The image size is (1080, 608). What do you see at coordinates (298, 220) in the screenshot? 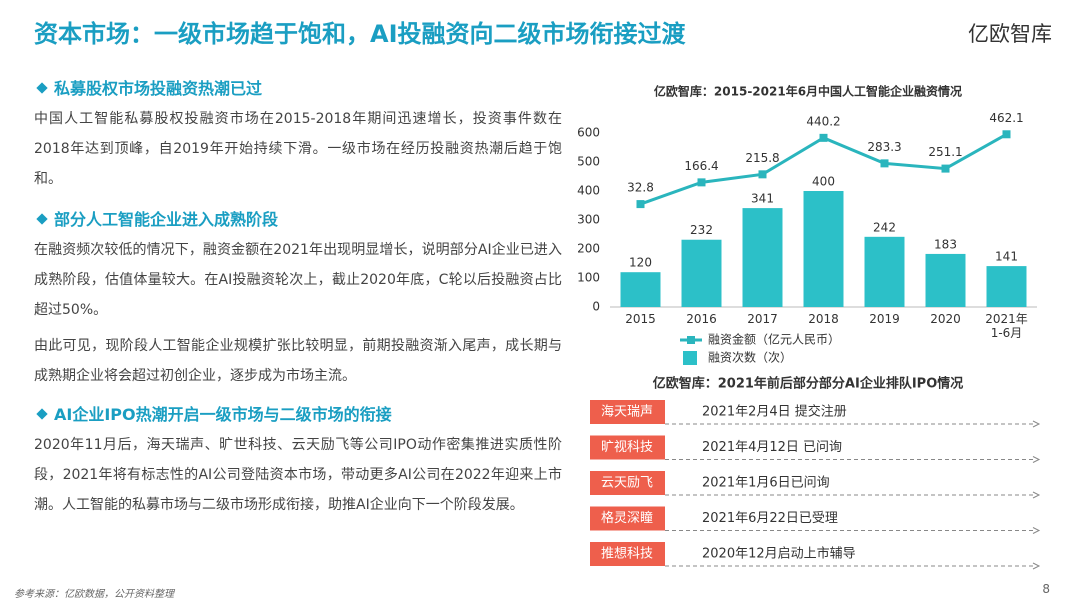
I see `heading: 部分人工智能企业进入成熟阶段` at bounding box center [298, 220].